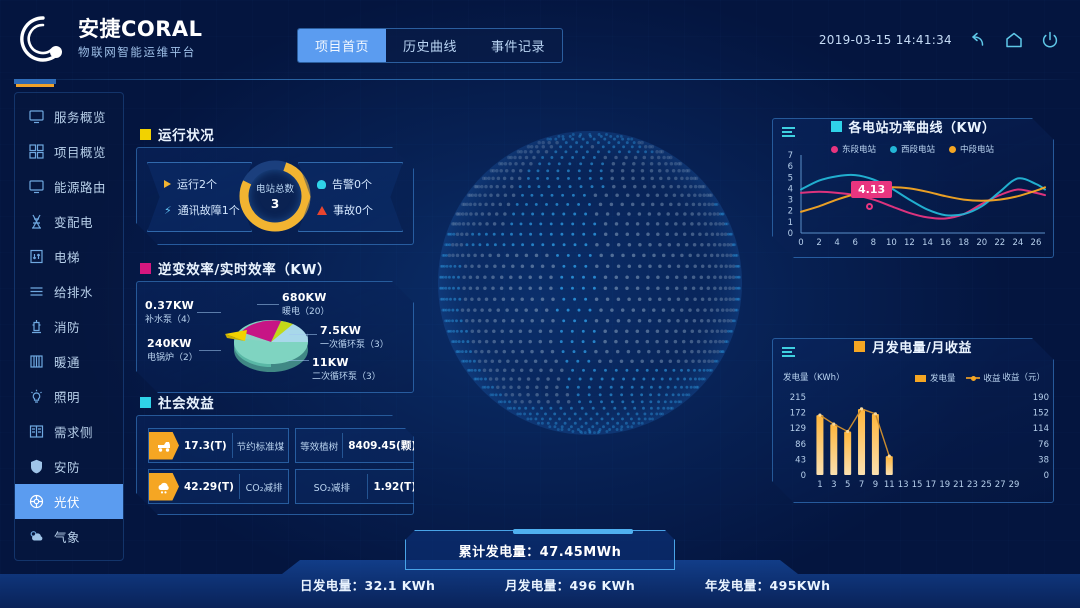 This screenshot has width=1080, height=608. What do you see at coordinates (853, 149) in the screenshot?
I see `legend-east-station: 东段电站` at bounding box center [853, 149].